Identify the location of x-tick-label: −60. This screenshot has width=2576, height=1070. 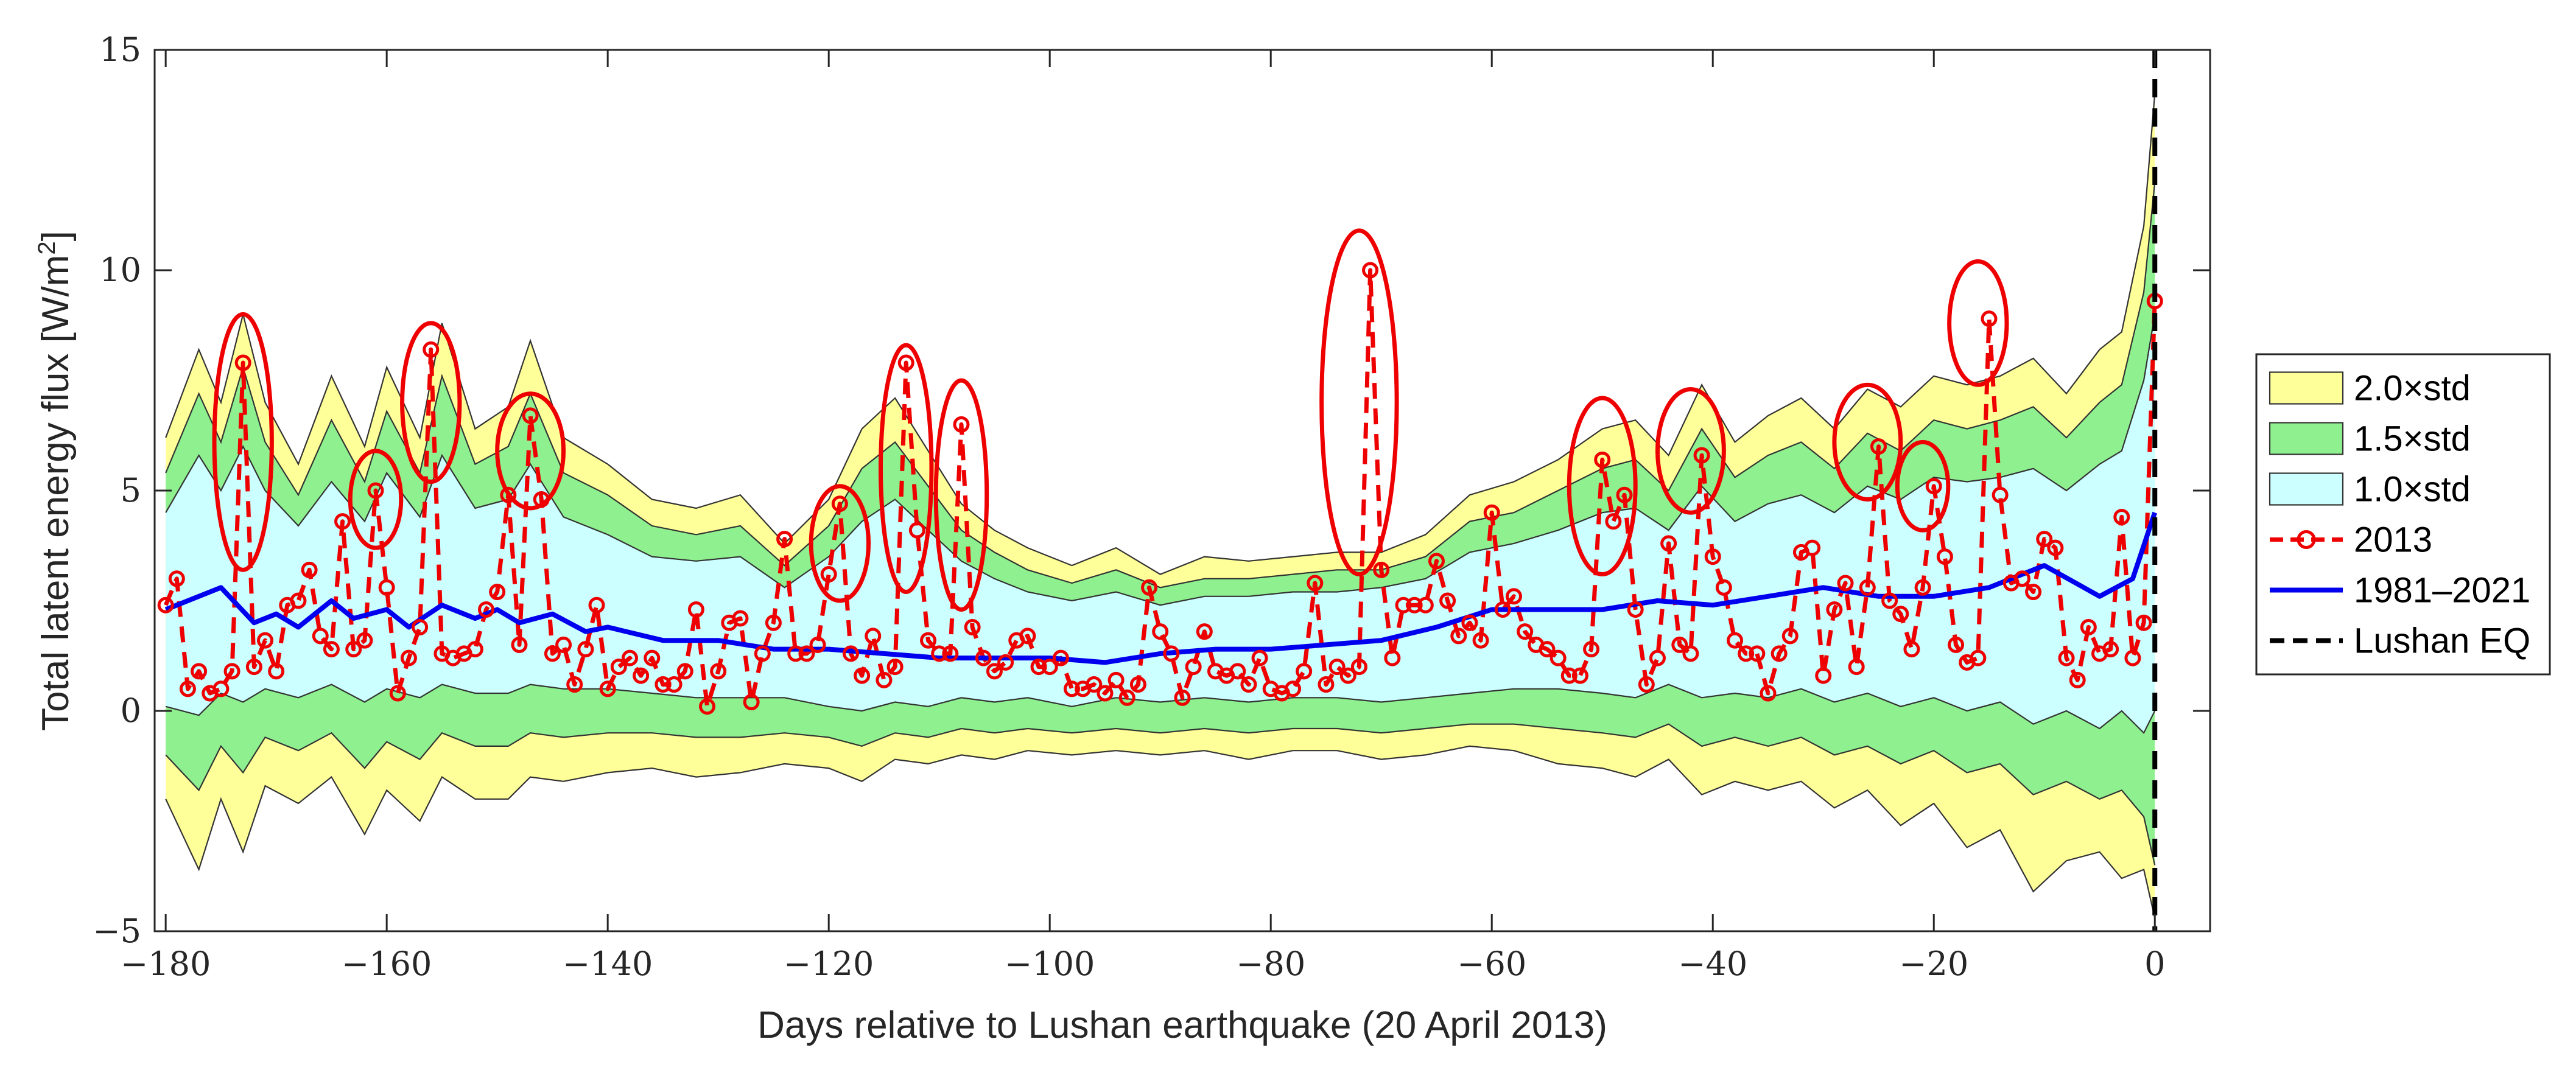
(1491, 964).